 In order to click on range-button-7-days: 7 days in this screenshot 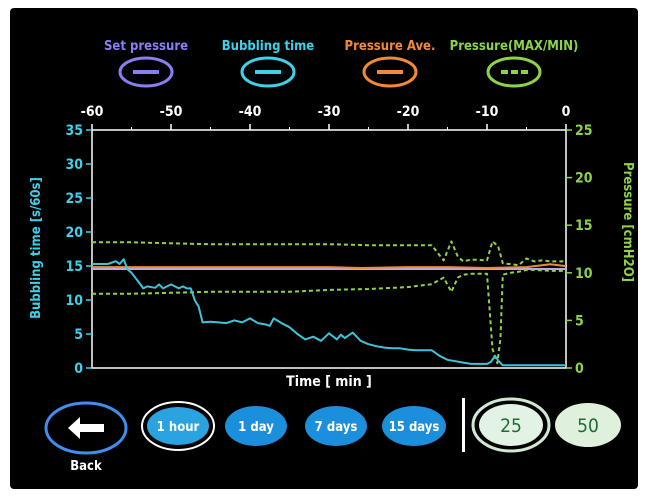, I will do `click(336, 426)`.